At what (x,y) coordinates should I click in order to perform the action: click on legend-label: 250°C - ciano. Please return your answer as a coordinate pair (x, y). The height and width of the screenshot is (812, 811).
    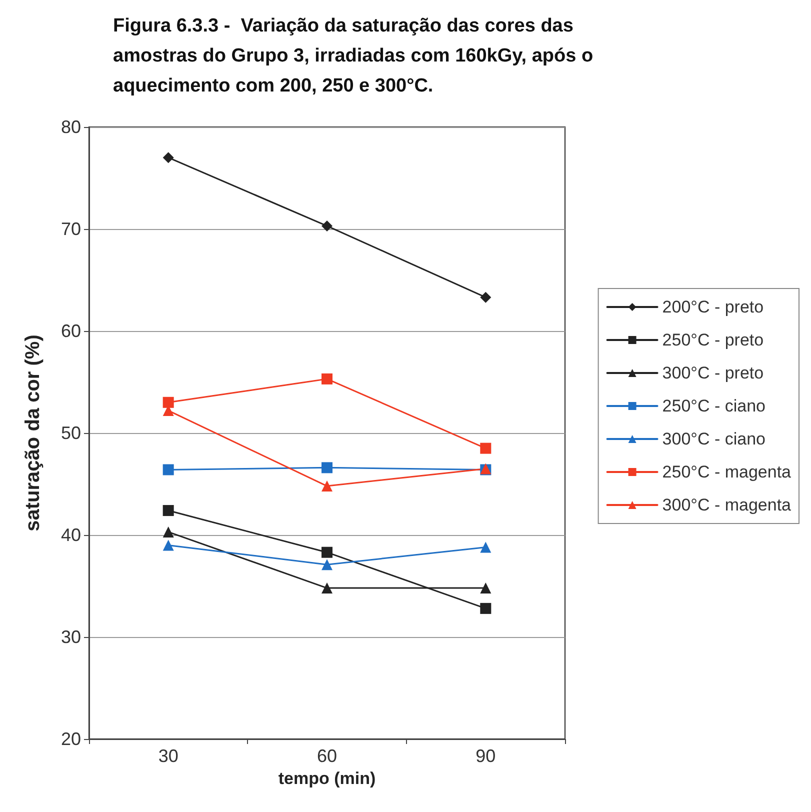
    Looking at the image, I should click on (714, 406).